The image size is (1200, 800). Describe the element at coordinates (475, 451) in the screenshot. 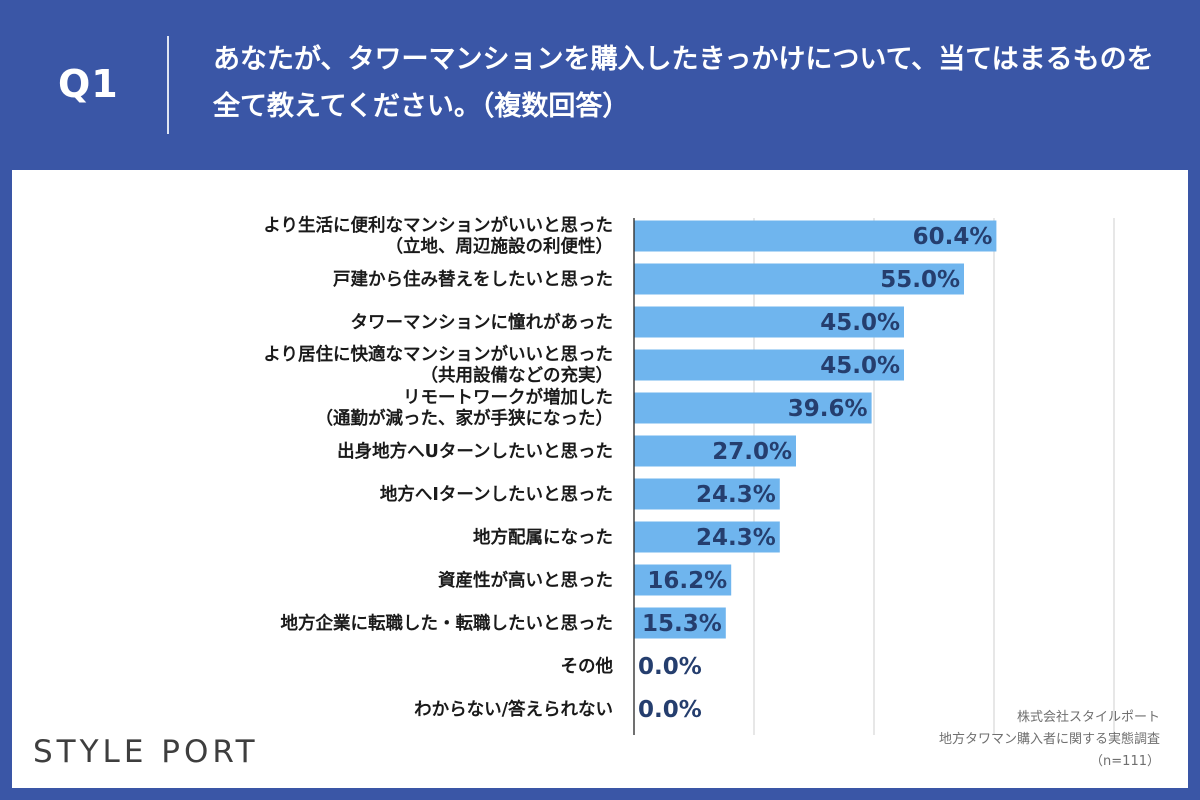

I see `category-label: 出身地方へUターンしたいと思った` at that location.